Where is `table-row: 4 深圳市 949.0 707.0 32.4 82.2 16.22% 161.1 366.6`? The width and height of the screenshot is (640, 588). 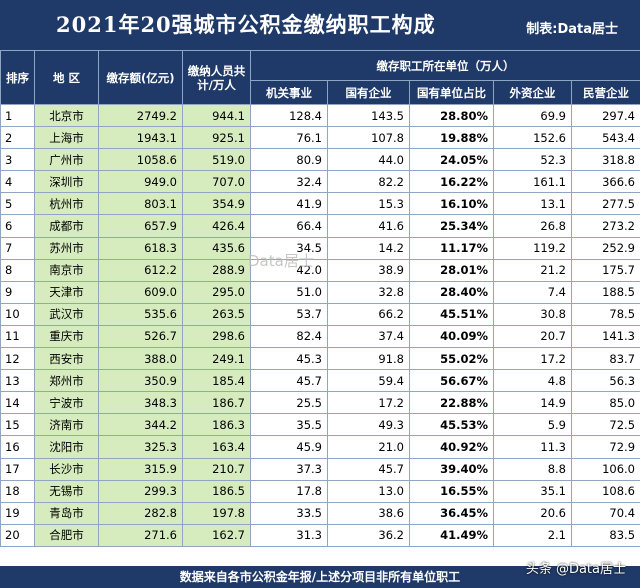 table-row: 4 深圳市 949.0 707.0 32.4 82.2 16.22% 161.1 366.6 is located at coordinates (320, 182).